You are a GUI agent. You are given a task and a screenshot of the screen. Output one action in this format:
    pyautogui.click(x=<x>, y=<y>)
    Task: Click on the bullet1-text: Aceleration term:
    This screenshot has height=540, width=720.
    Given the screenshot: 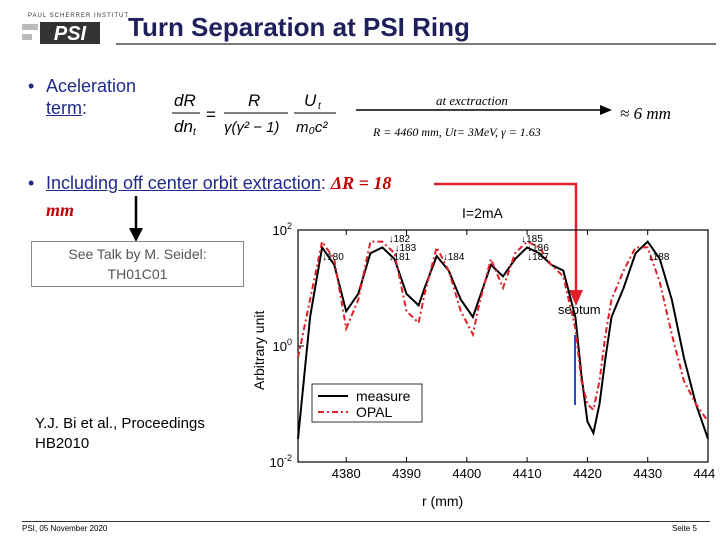 What is the action you would take?
    pyautogui.click(x=101, y=97)
    